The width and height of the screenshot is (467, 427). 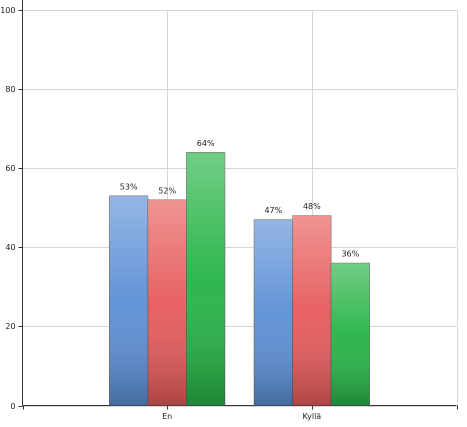 What do you see at coordinates (12, 406) in the screenshot?
I see `y-tick-label: 0` at bounding box center [12, 406].